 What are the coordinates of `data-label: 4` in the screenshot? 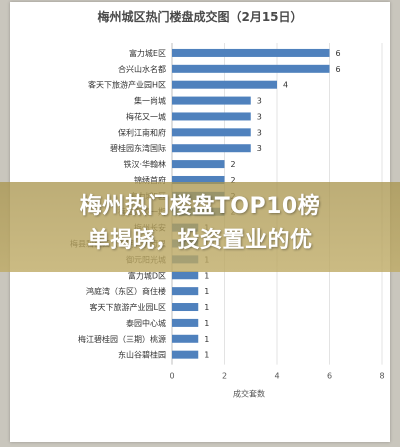 It's located at (285, 85).